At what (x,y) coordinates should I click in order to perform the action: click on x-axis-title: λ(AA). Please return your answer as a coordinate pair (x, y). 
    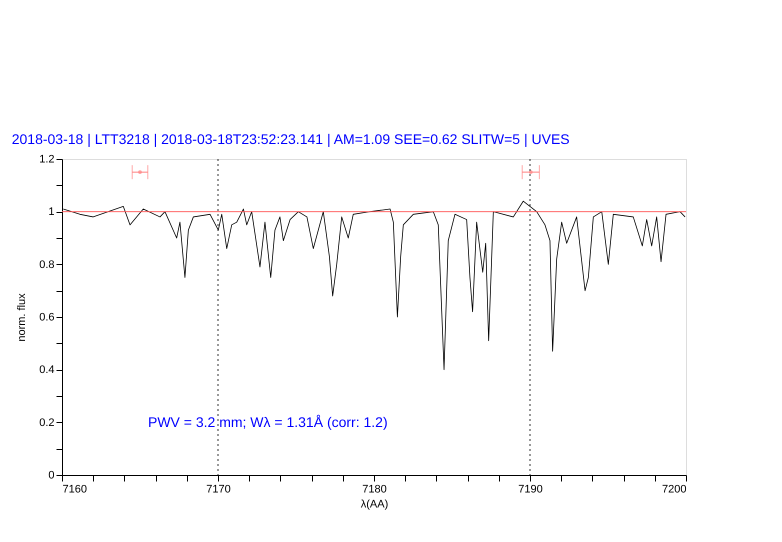
    Looking at the image, I should click on (374, 504).